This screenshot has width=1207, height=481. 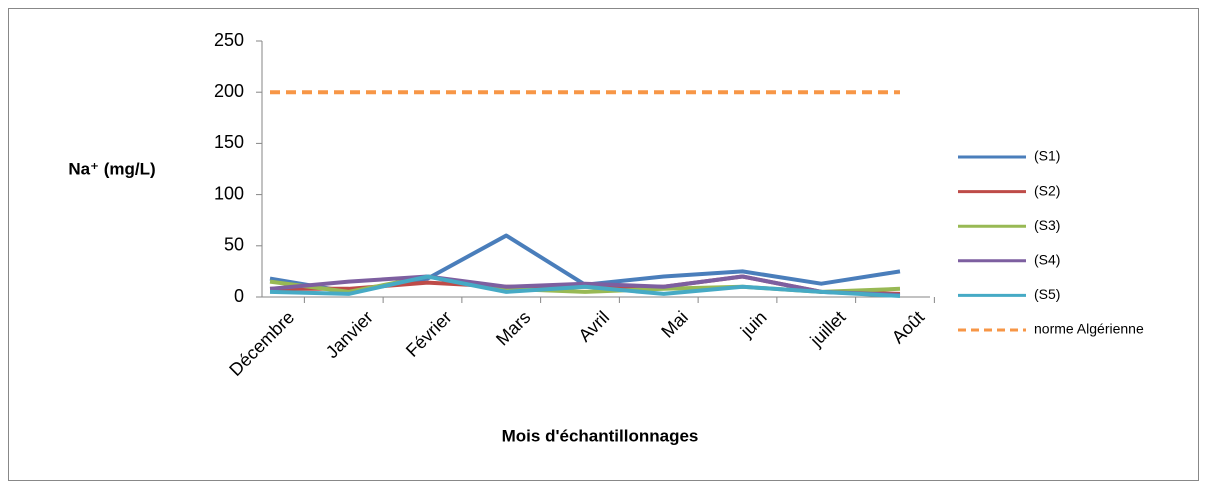 I want to click on series-line, so click(x=585, y=286).